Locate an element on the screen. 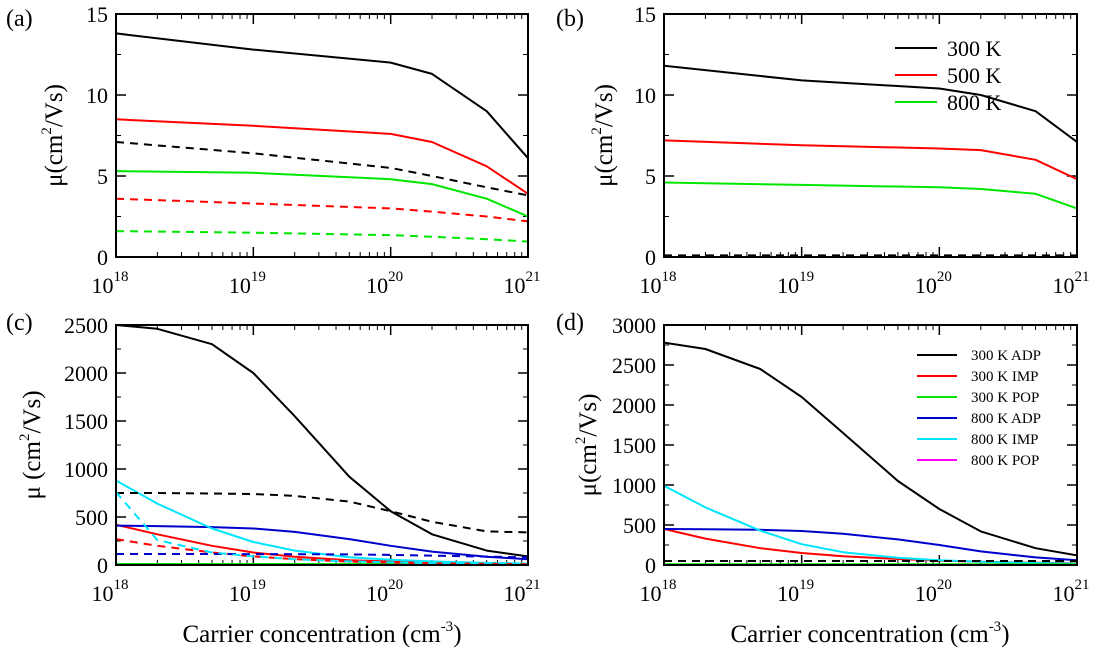 The image size is (1102, 654). legend-label: 800 K ADP is located at coordinates (1006, 419).